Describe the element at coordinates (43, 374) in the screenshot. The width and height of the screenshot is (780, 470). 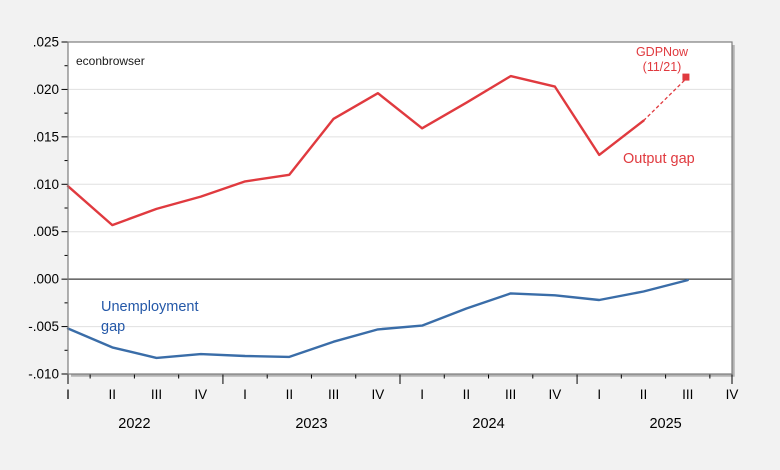
I see `y-axis-label: -.010` at that location.